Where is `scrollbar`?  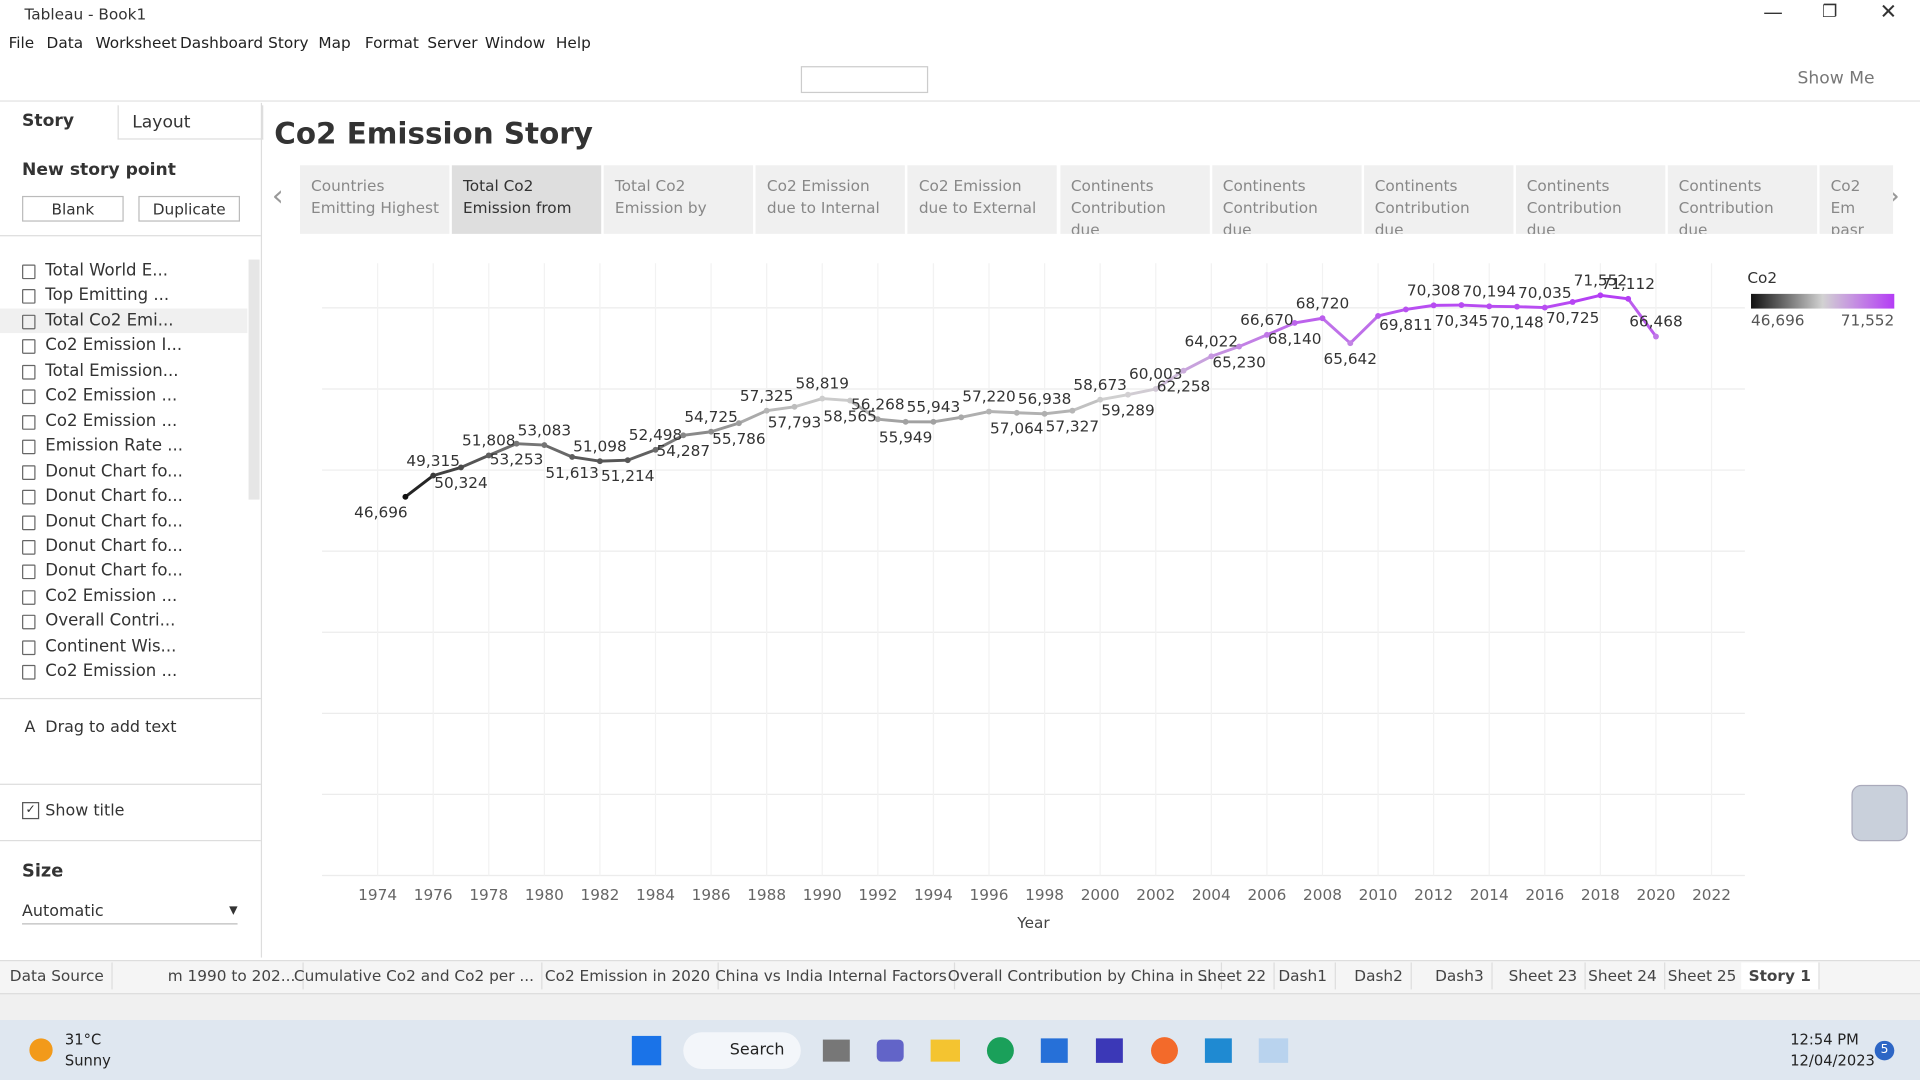 scrollbar is located at coordinates (254, 379).